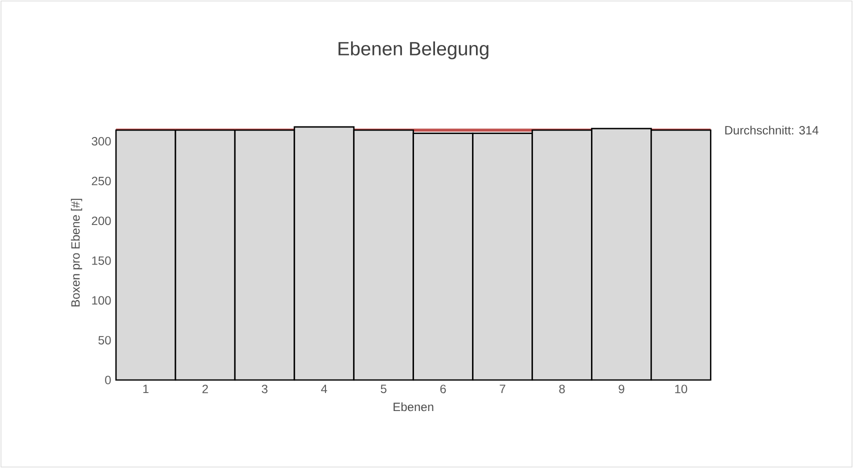 Image resolution: width=853 pixels, height=468 pixels. What do you see at coordinates (681, 389) in the screenshot?
I see `x-tick-label: 10` at bounding box center [681, 389].